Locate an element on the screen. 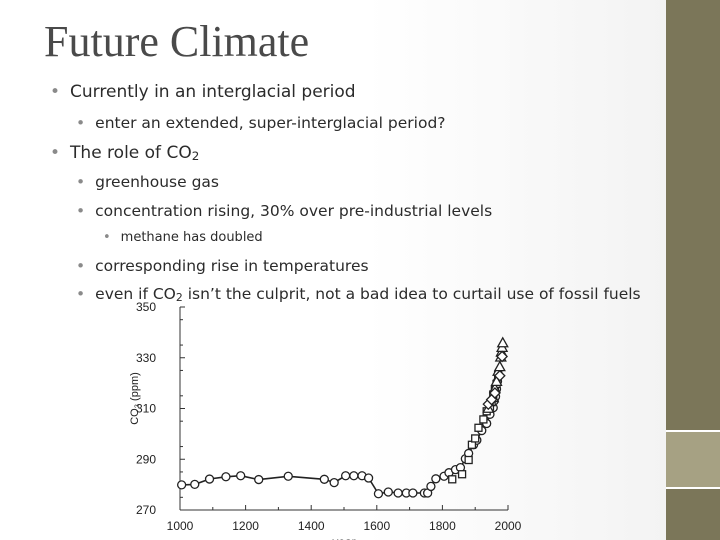 The width and height of the screenshot is (720, 540). bullet-text: corresponding rise in temperatures is located at coordinates (232, 266).